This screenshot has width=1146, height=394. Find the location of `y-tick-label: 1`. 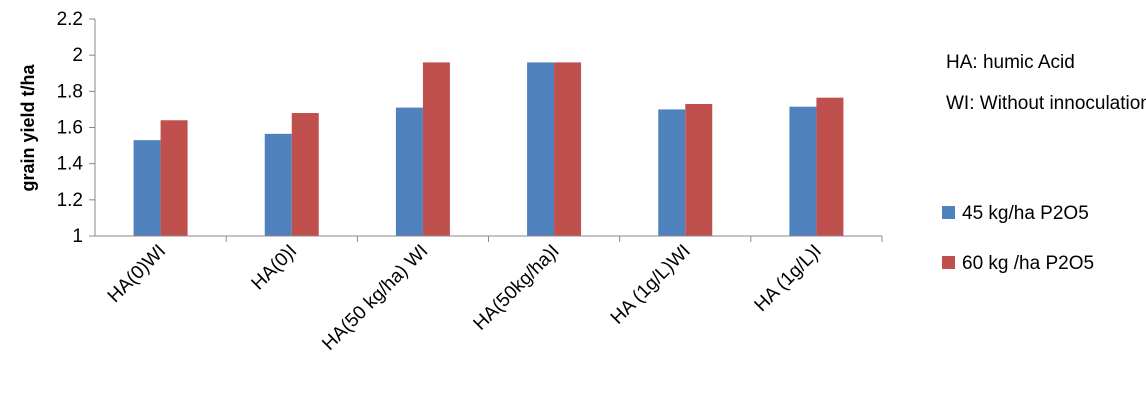

y-tick-label: 1 is located at coordinates (77, 236).